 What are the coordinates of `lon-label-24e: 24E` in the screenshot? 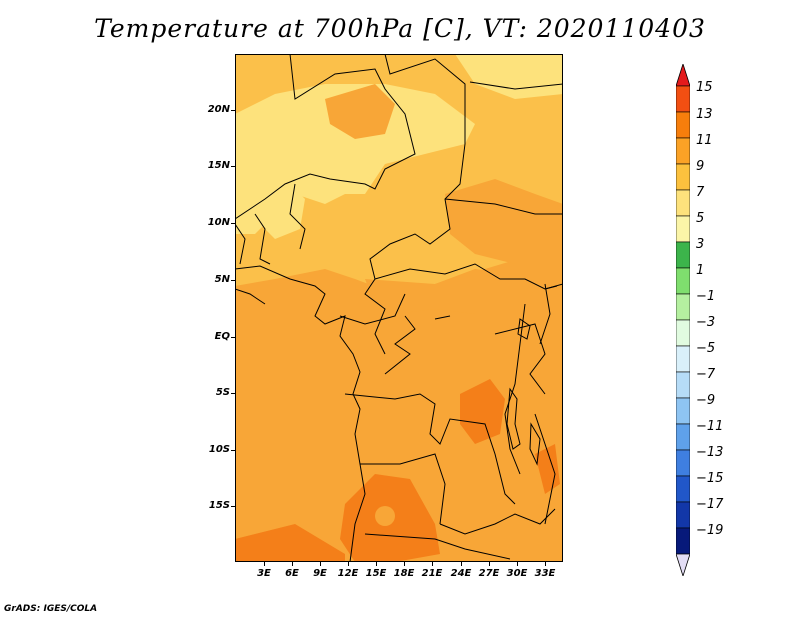 It's located at (461, 573).